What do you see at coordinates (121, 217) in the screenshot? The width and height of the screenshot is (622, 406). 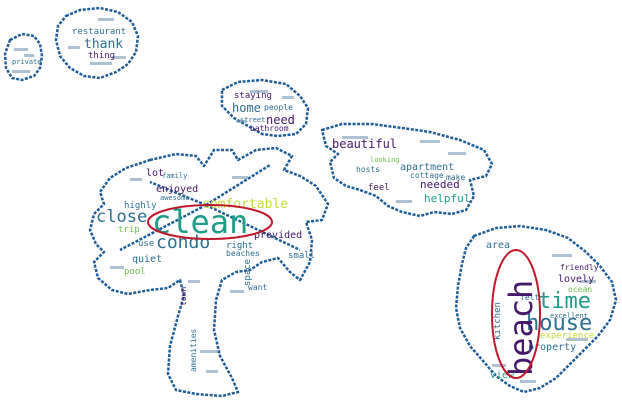 I see `word-close: close` at bounding box center [121, 217].